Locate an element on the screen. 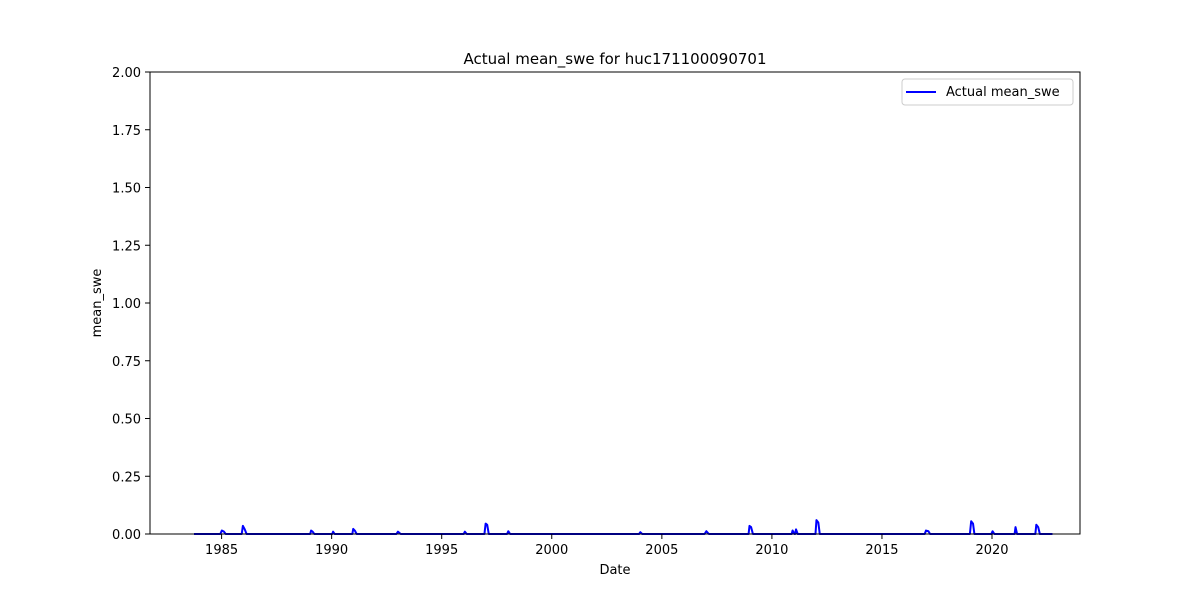  y-tick-label-2: 0.50 is located at coordinates (126, 420).